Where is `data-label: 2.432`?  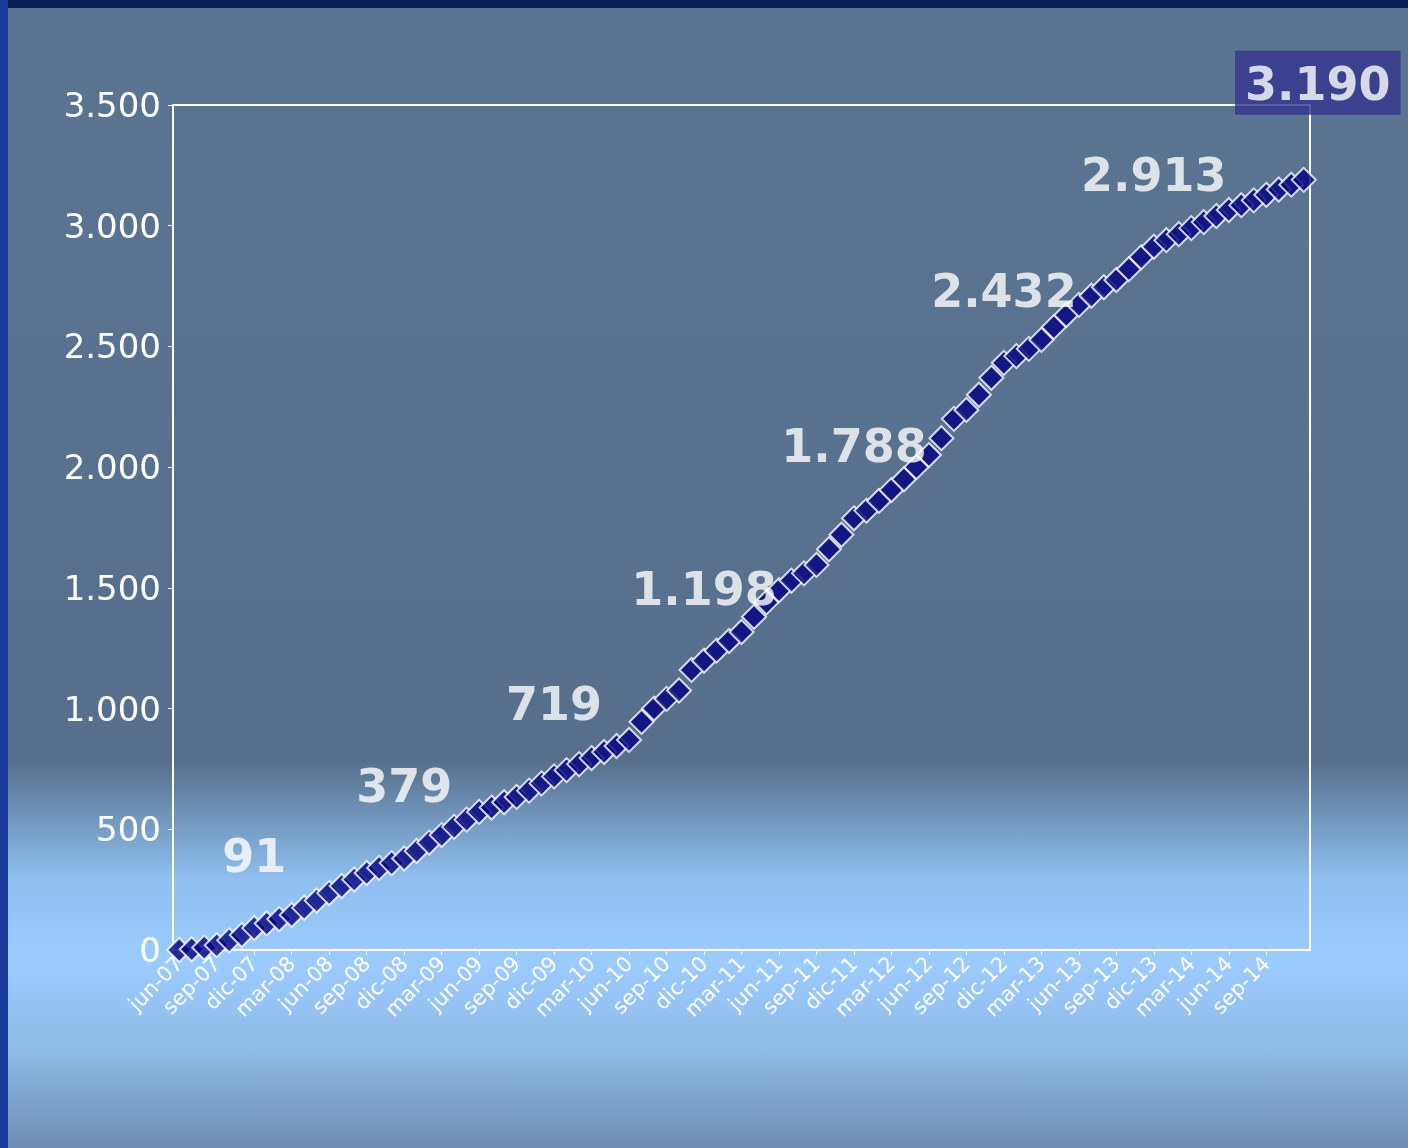
data-label: 2.432 is located at coordinates (1004, 290).